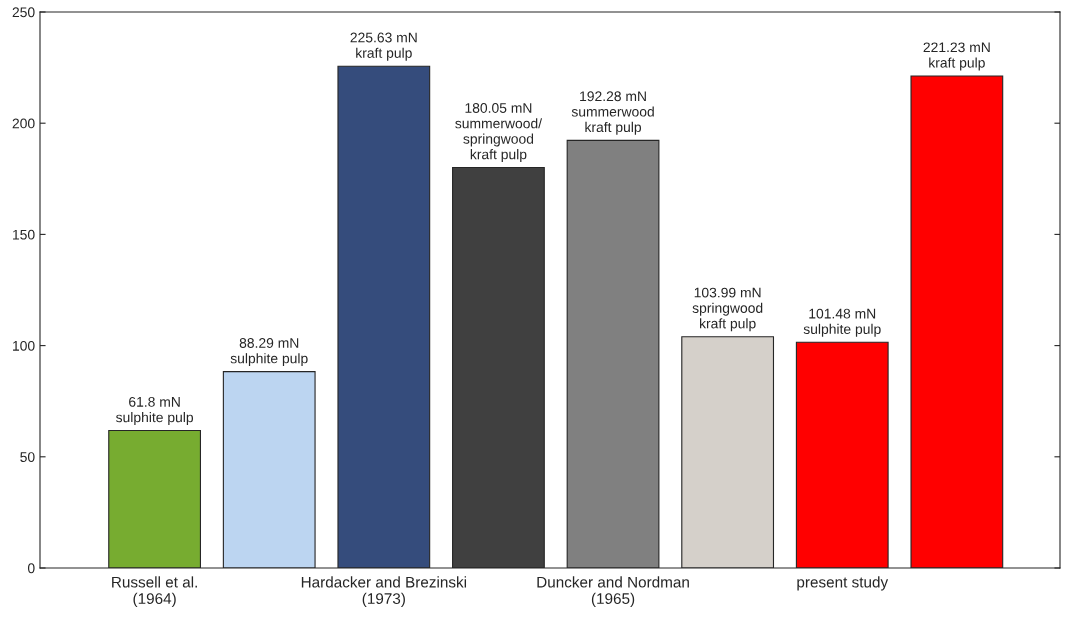 The image size is (1068, 619). I want to click on y-tick-label: 150, so click(24, 234).